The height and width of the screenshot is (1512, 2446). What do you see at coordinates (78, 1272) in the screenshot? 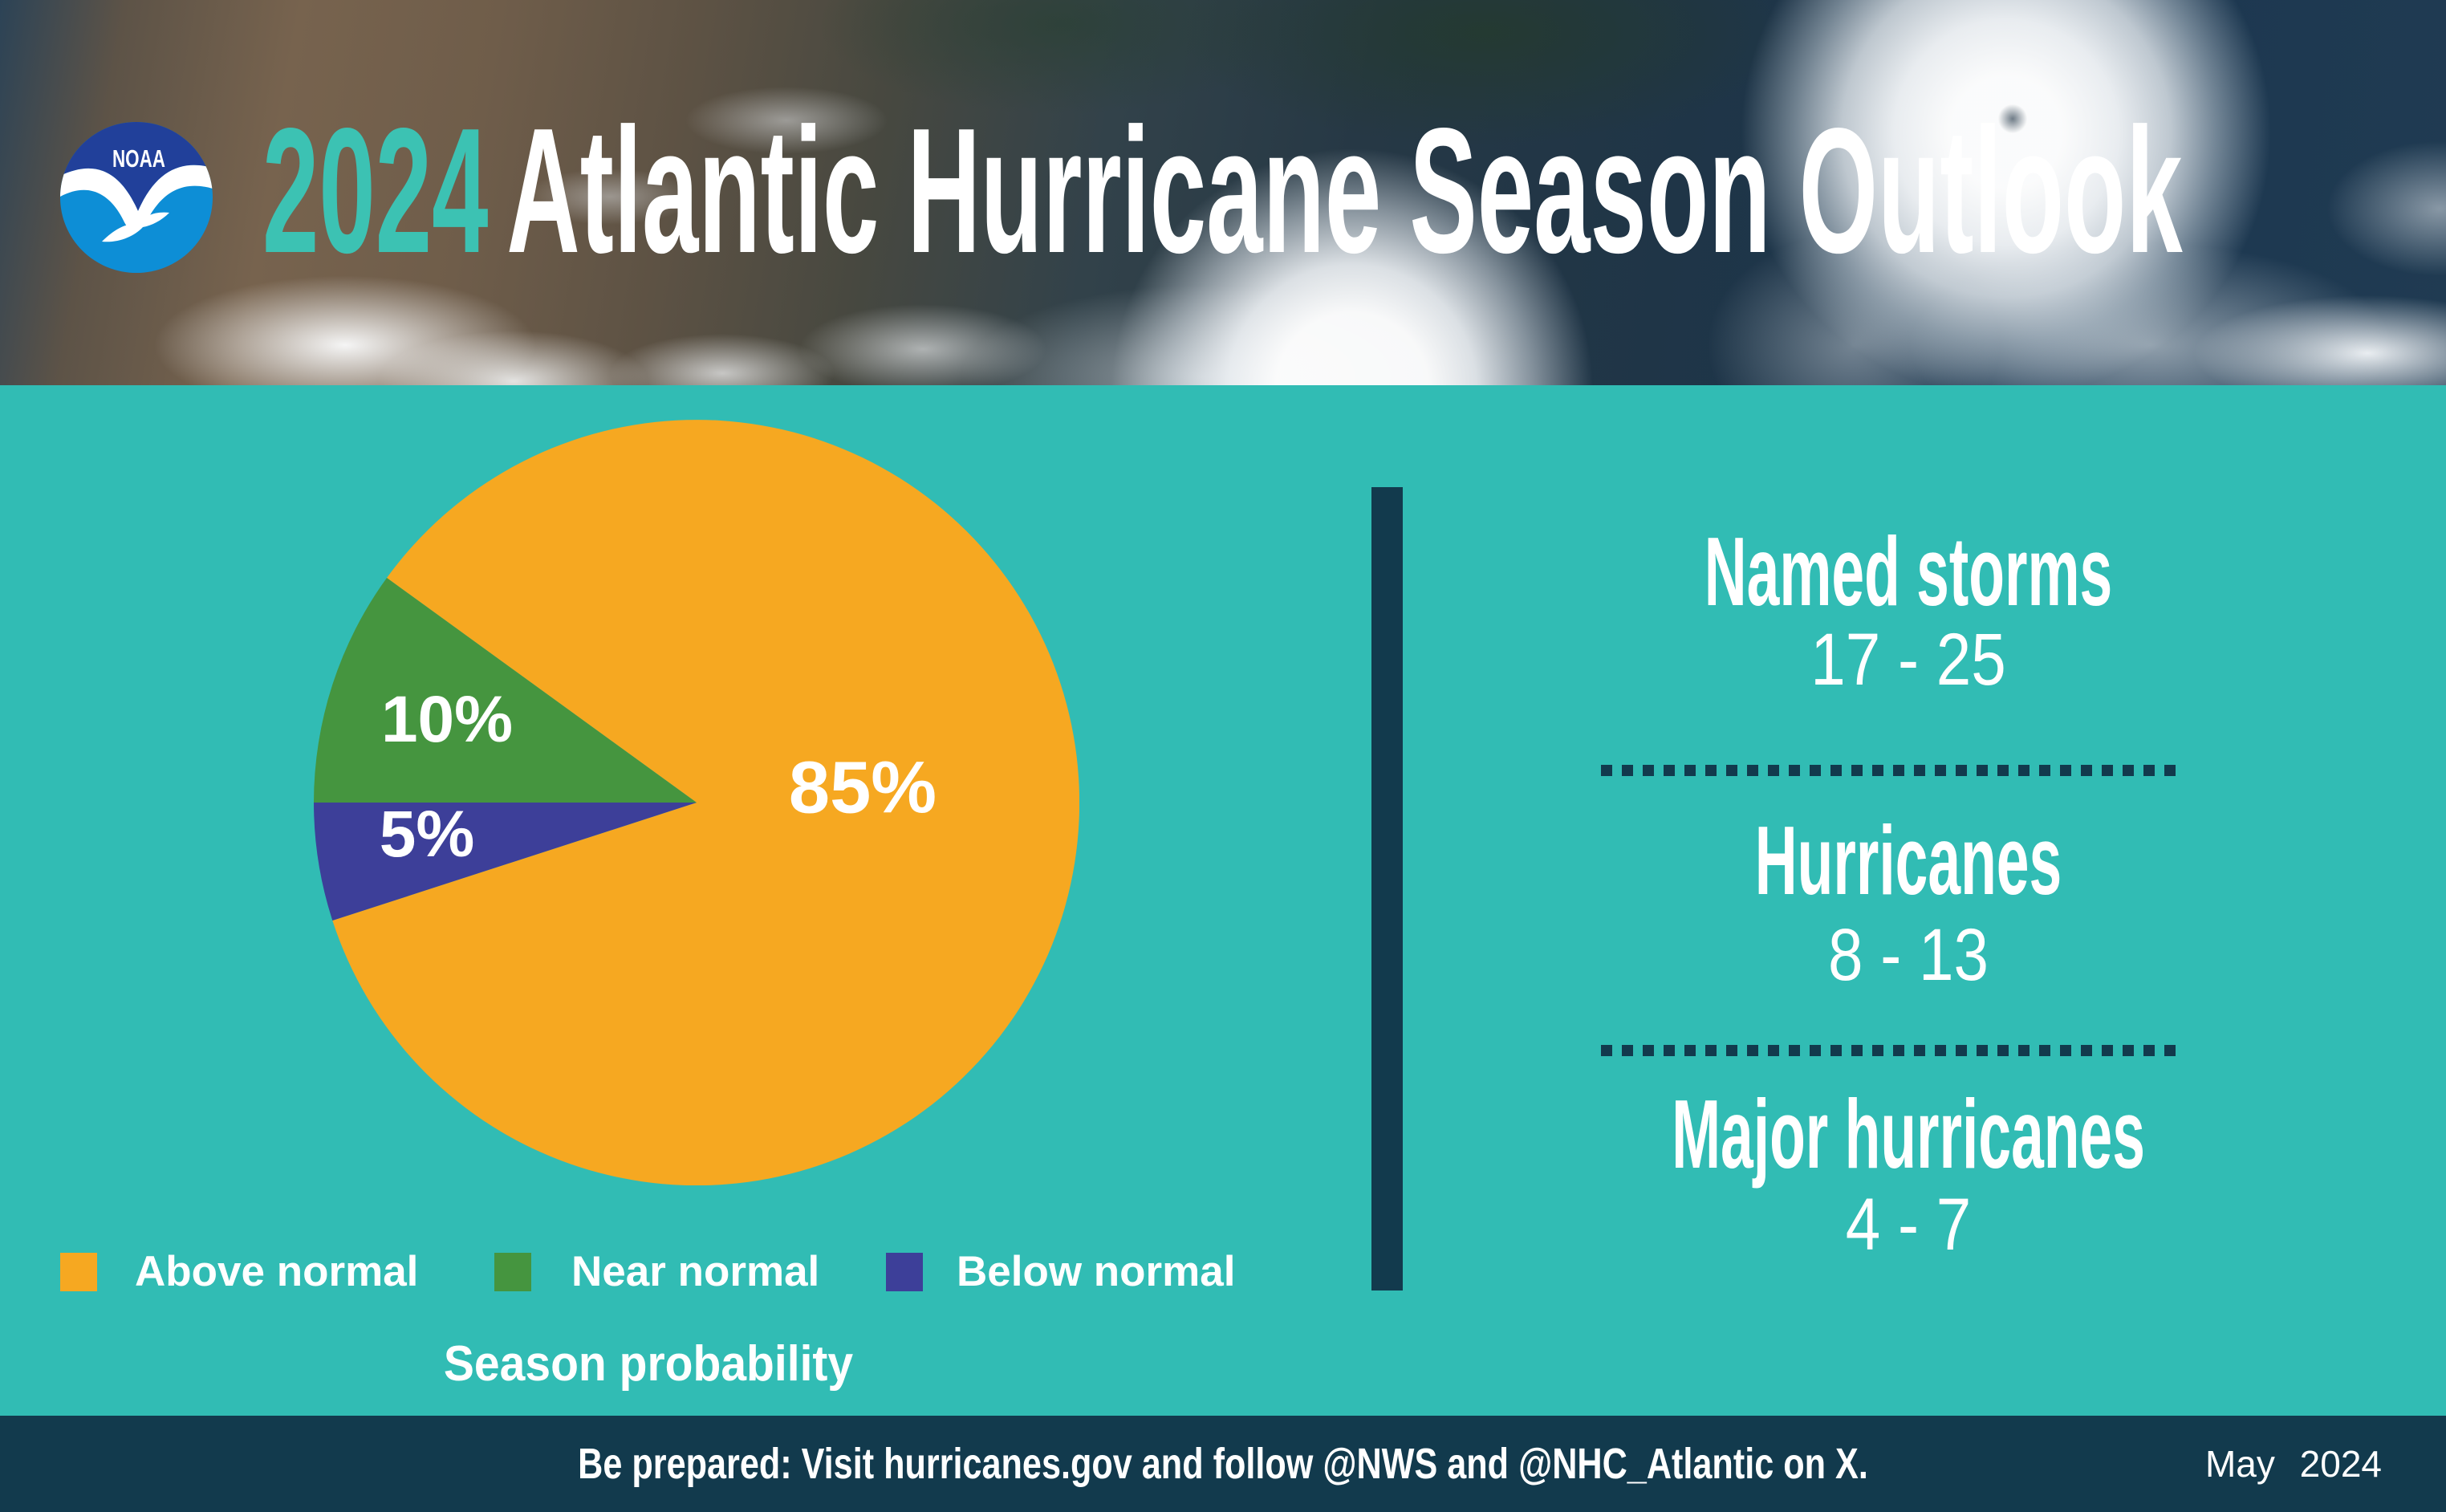
I see `legend-swatch-above-normal` at bounding box center [78, 1272].